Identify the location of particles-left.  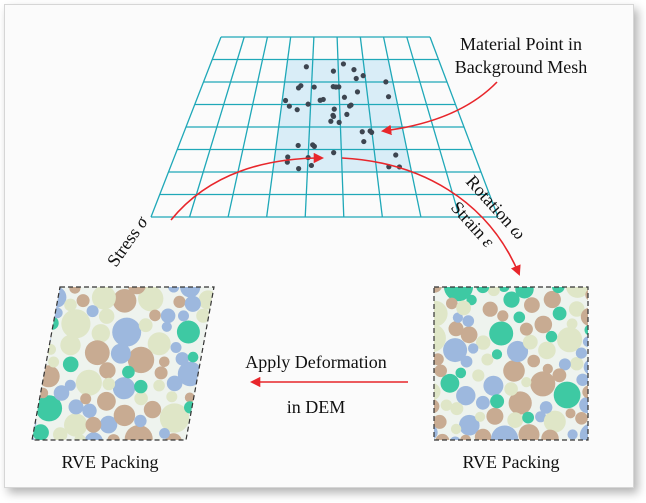
(123, 363).